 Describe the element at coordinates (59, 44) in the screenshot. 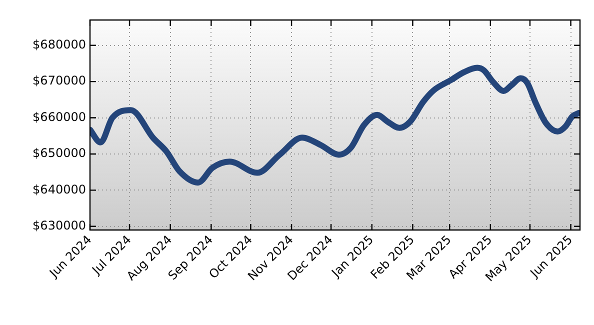

I see `y-tick-label: $680000` at that location.